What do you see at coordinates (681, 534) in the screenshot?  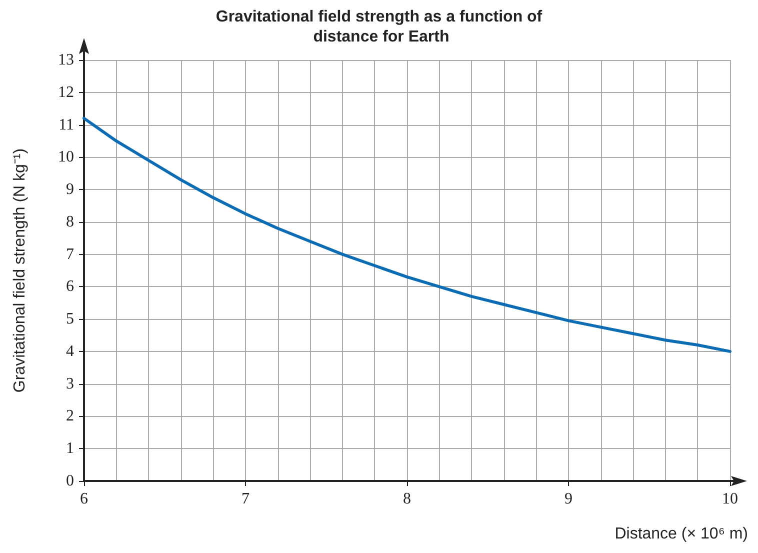 I see `x-axis-title: Distance (× 10⁶ m)` at bounding box center [681, 534].